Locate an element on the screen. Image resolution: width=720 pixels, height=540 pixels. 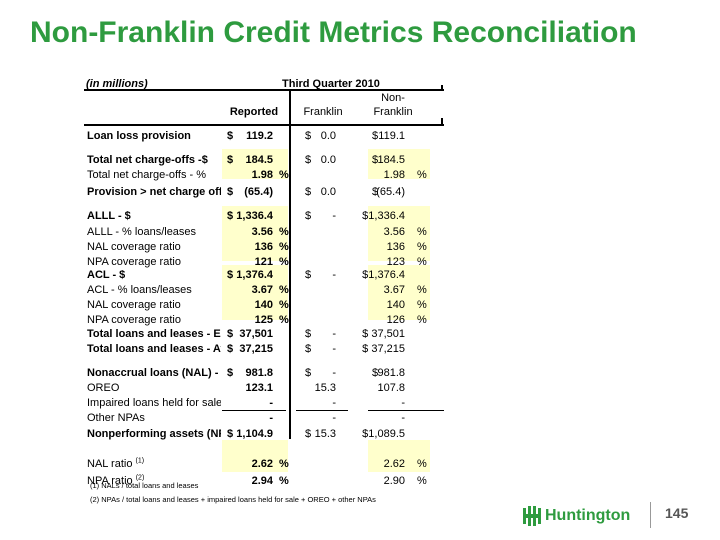
row-label-text: Nonaccrual loans (NAL) - EOP is located at coordinates (154, 373).